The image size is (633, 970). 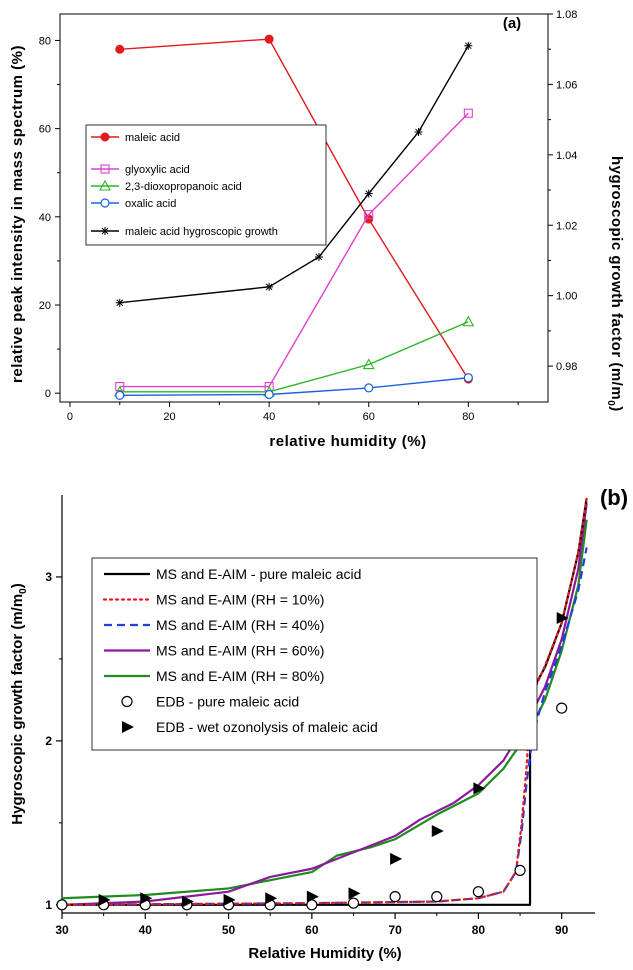 I want to click on chart-a-y2-tick-label: 1.00, so click(x=566, y=297).